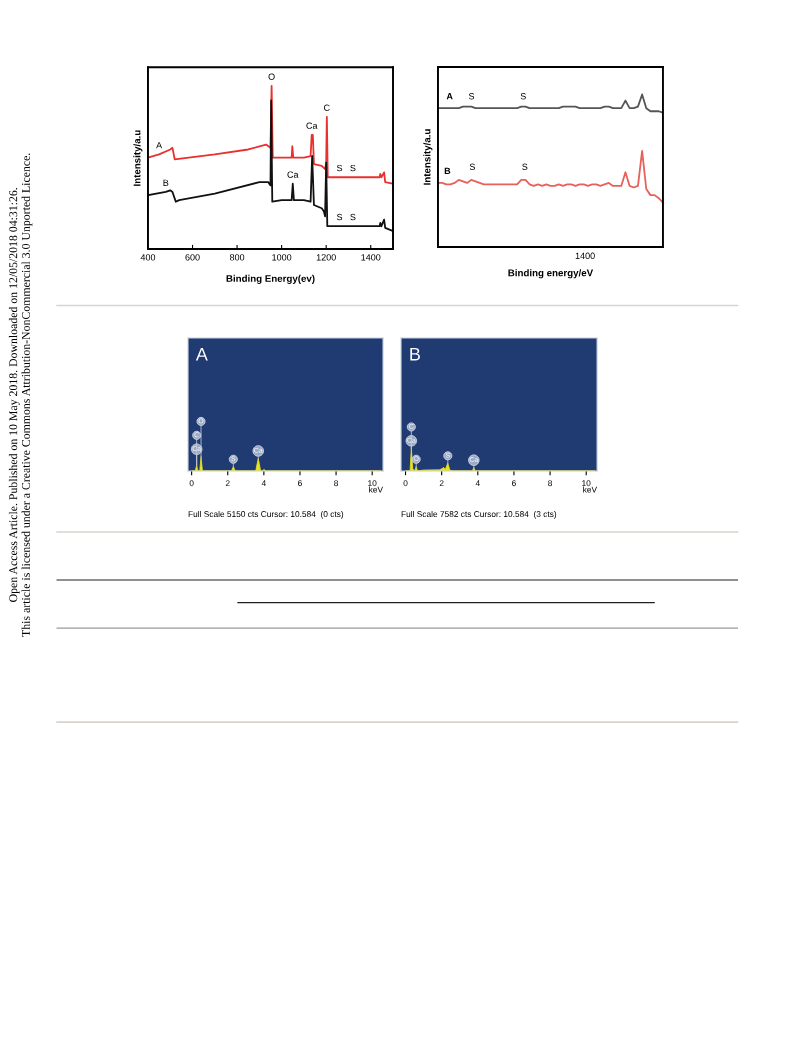 This screenshot has width=793, height=1039. Describe the element at coordinates (479, 514) in the screenshot. I see `text: Full Scale 7582 cts Cursor: 10.584 (3 cts)` at that location.